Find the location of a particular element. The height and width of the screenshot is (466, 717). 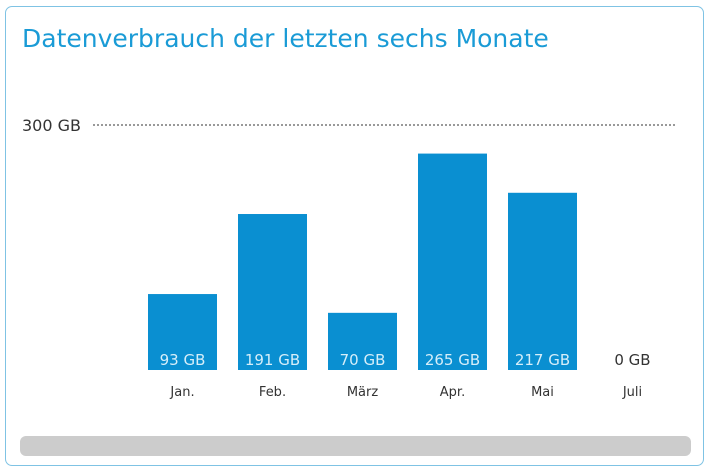

category-label-5: Juli is located at coordinates (632, 392).